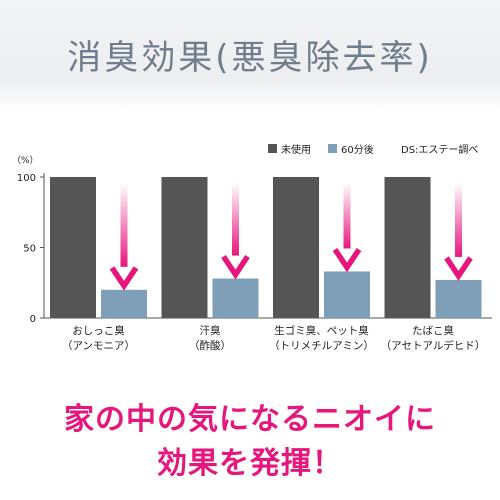 This screenshot has height=500, width=500. I want to click on category-label-0-1: （アンモニア）, so click(98, 346).